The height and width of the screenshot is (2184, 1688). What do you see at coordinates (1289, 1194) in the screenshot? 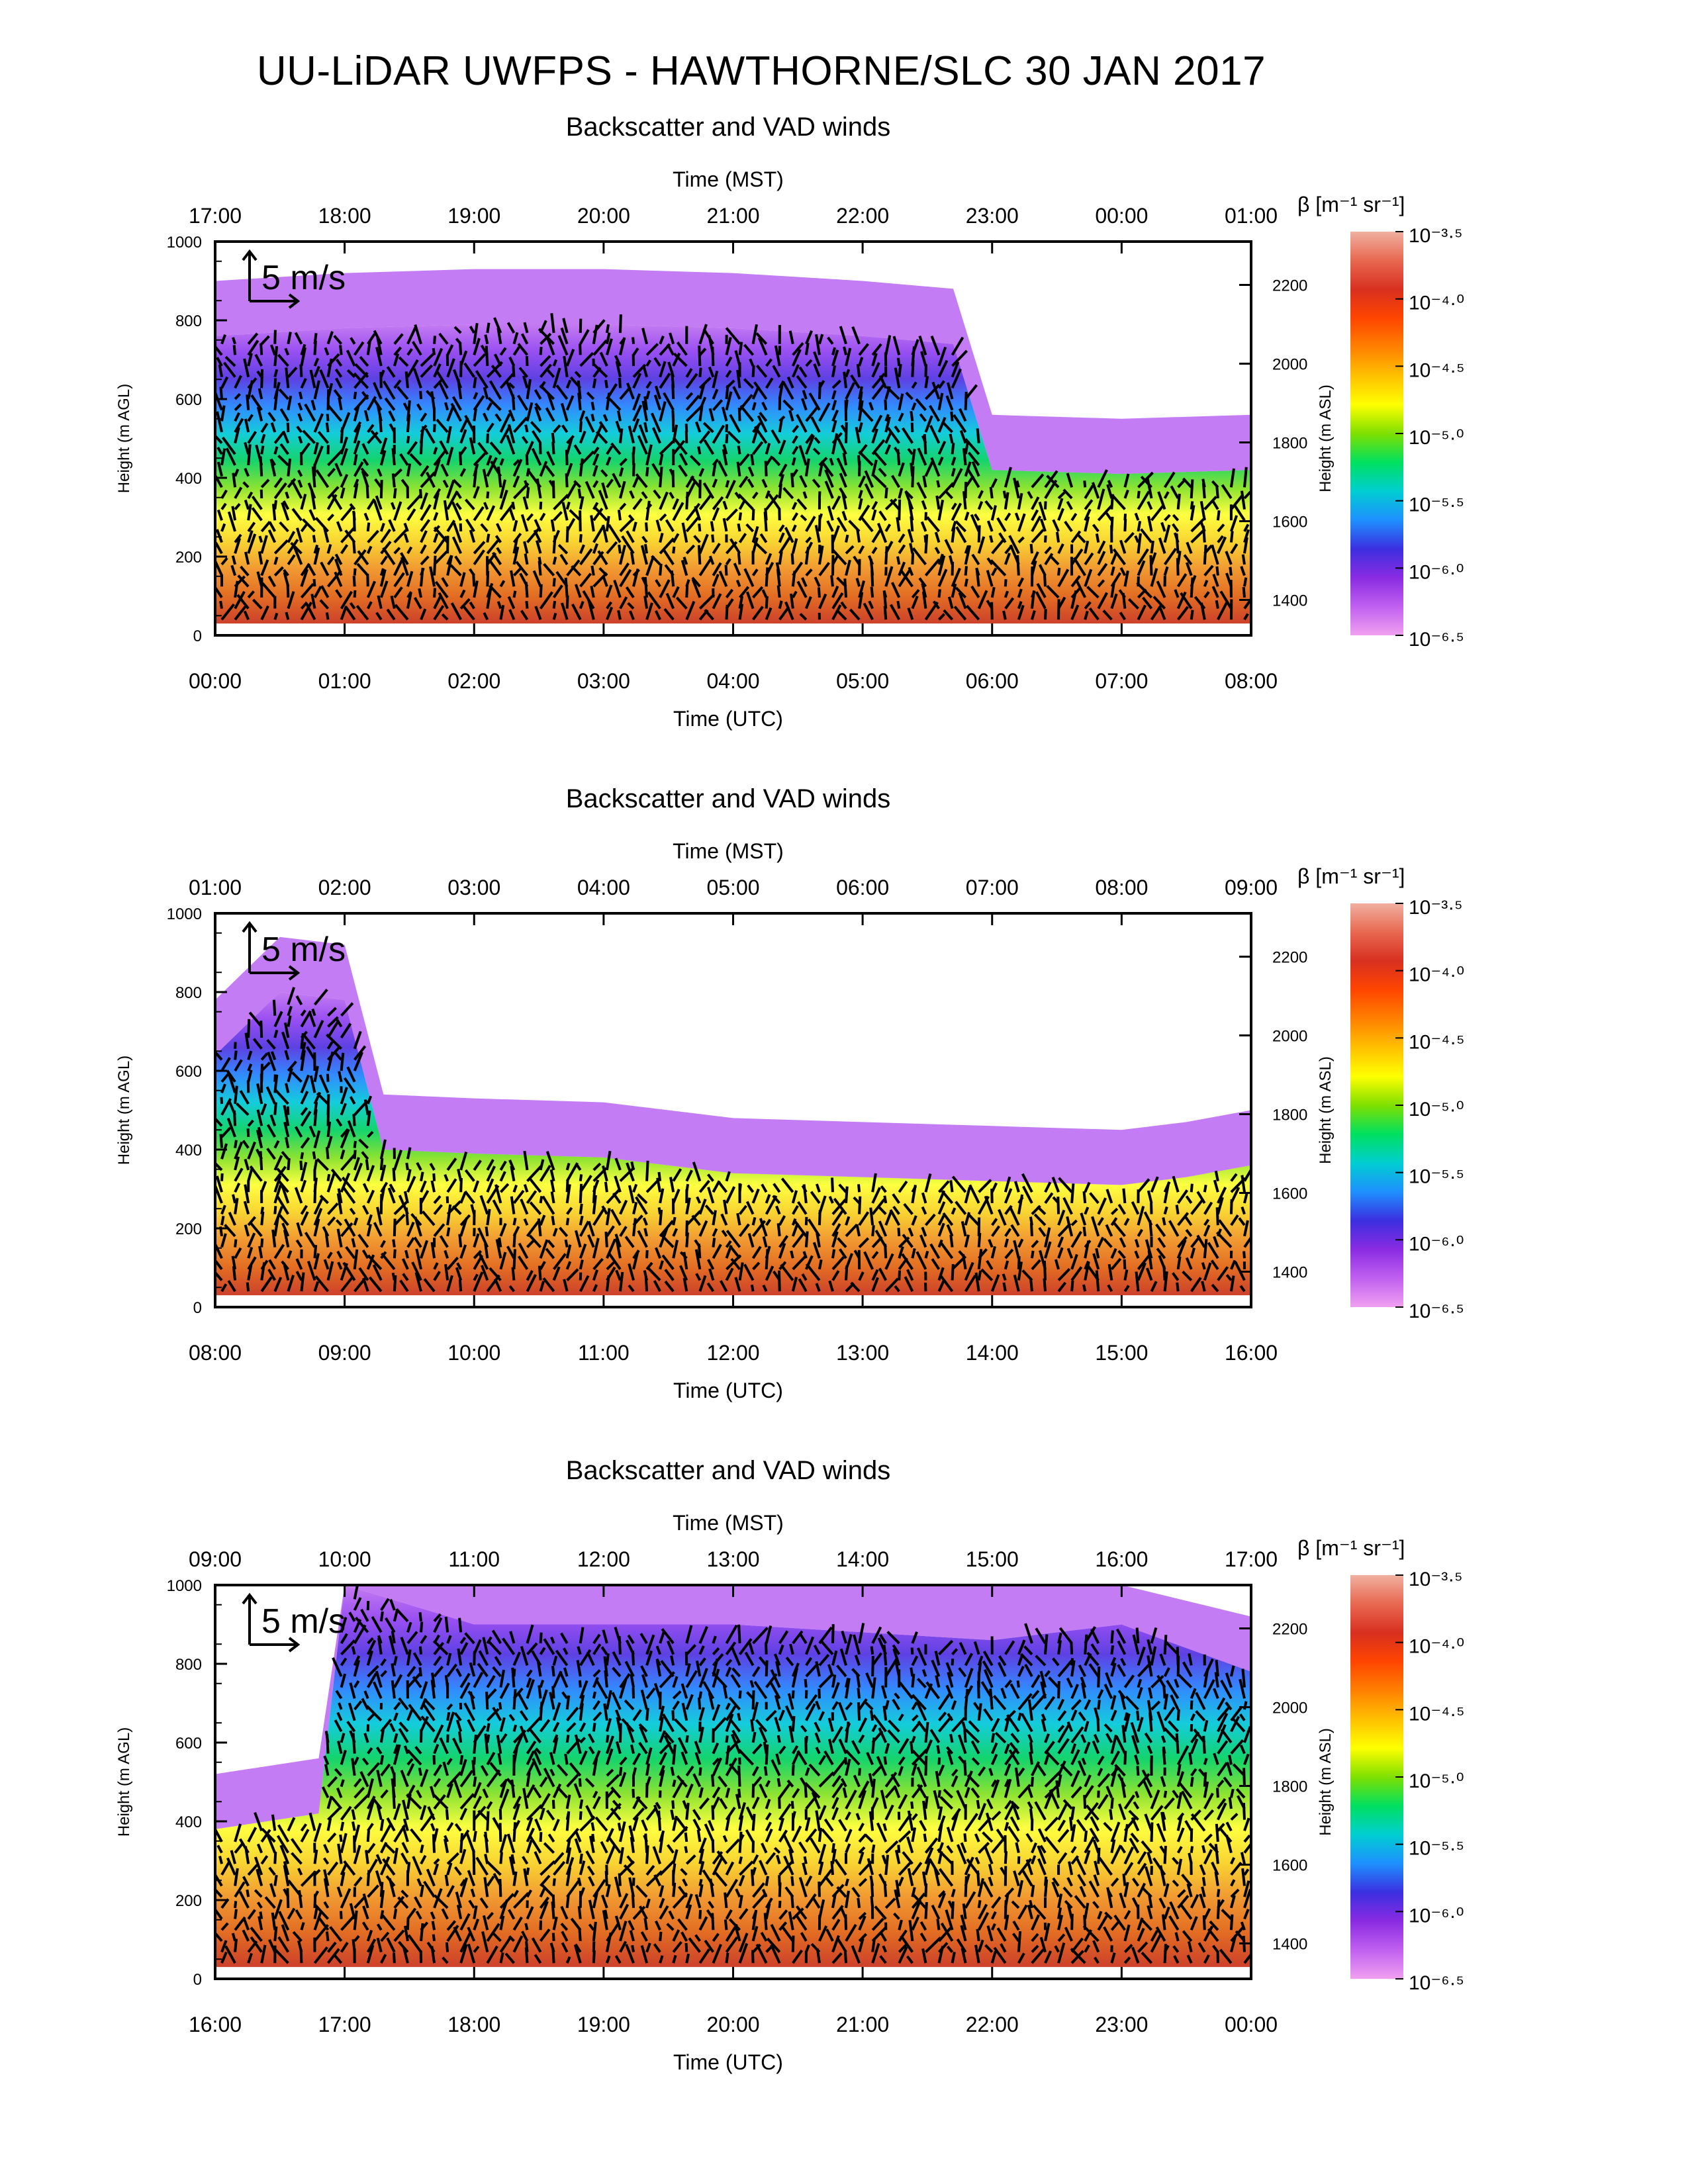
I see `y-right-tick-label: 1600` at bounding box center [1289, 1194].